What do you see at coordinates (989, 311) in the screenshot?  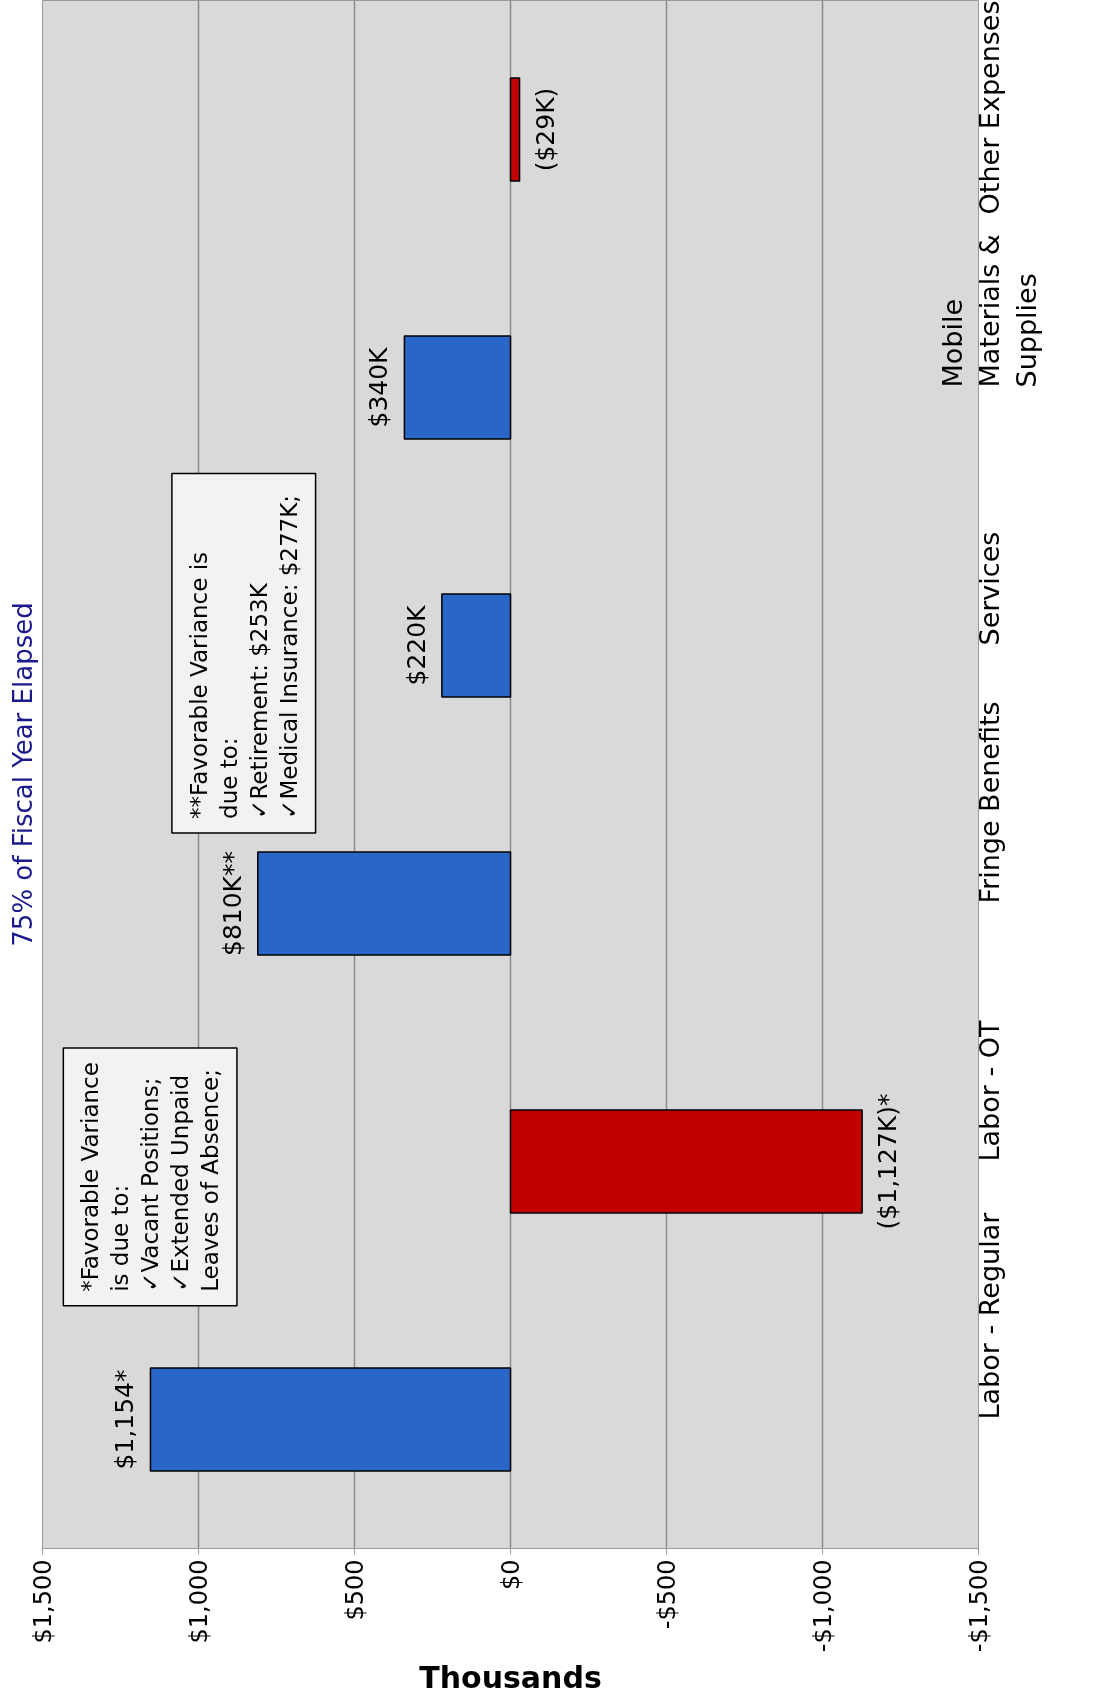 I see `y-tick-label: Mobile Materials & Supplies` at bounding box center [989, 311].